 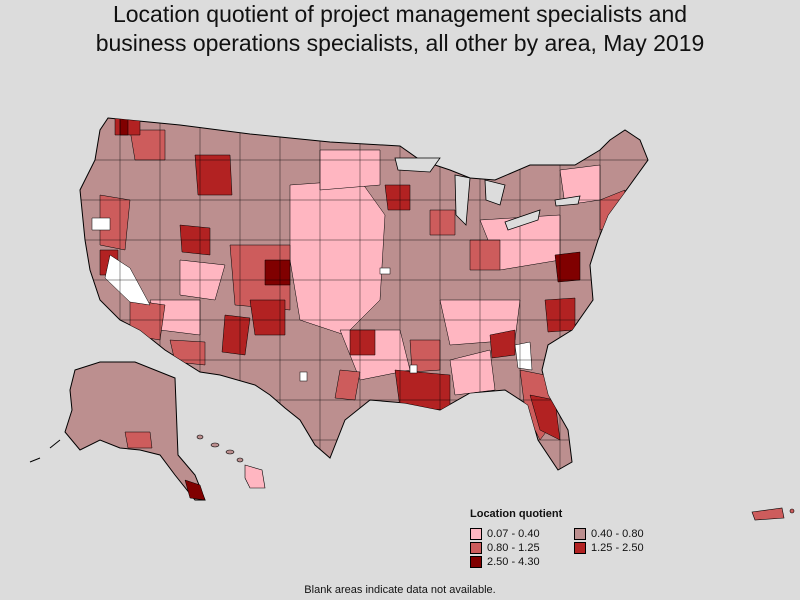 I want to click on legend-label-4: 2.50 - 4.30, so click(x=513, y=562).